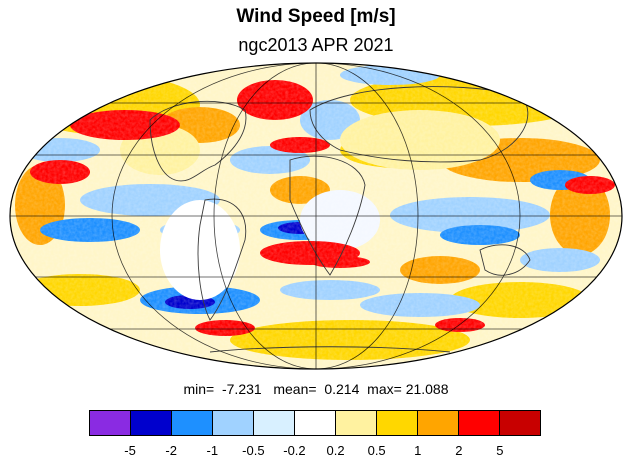 The height and width of the screenshot is (466, 632). I want to click on colorbar-tick-label: 1, so click(418, 450).